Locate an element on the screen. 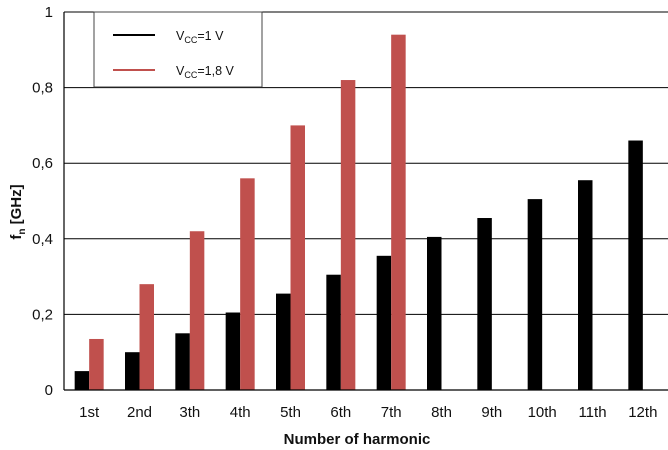 This screenshot has height=450, width=668. x-tick-label: 10th is located at coordinates (542, 412).